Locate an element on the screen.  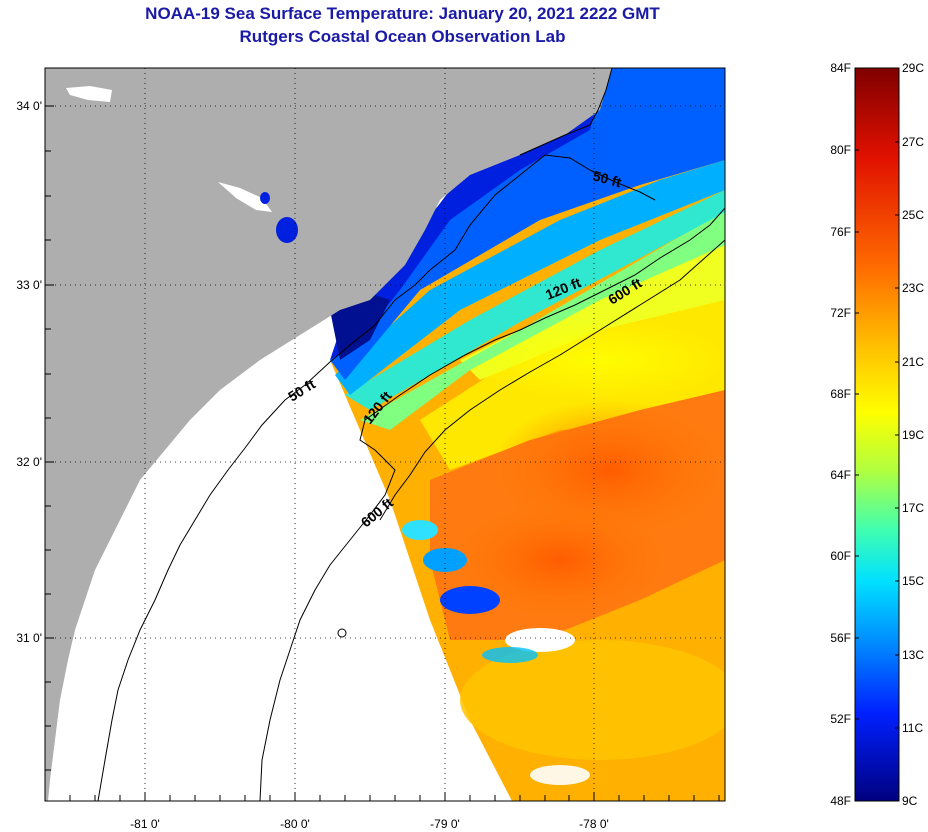
cb-c-27: 27C is located at coordinates (913, 142).